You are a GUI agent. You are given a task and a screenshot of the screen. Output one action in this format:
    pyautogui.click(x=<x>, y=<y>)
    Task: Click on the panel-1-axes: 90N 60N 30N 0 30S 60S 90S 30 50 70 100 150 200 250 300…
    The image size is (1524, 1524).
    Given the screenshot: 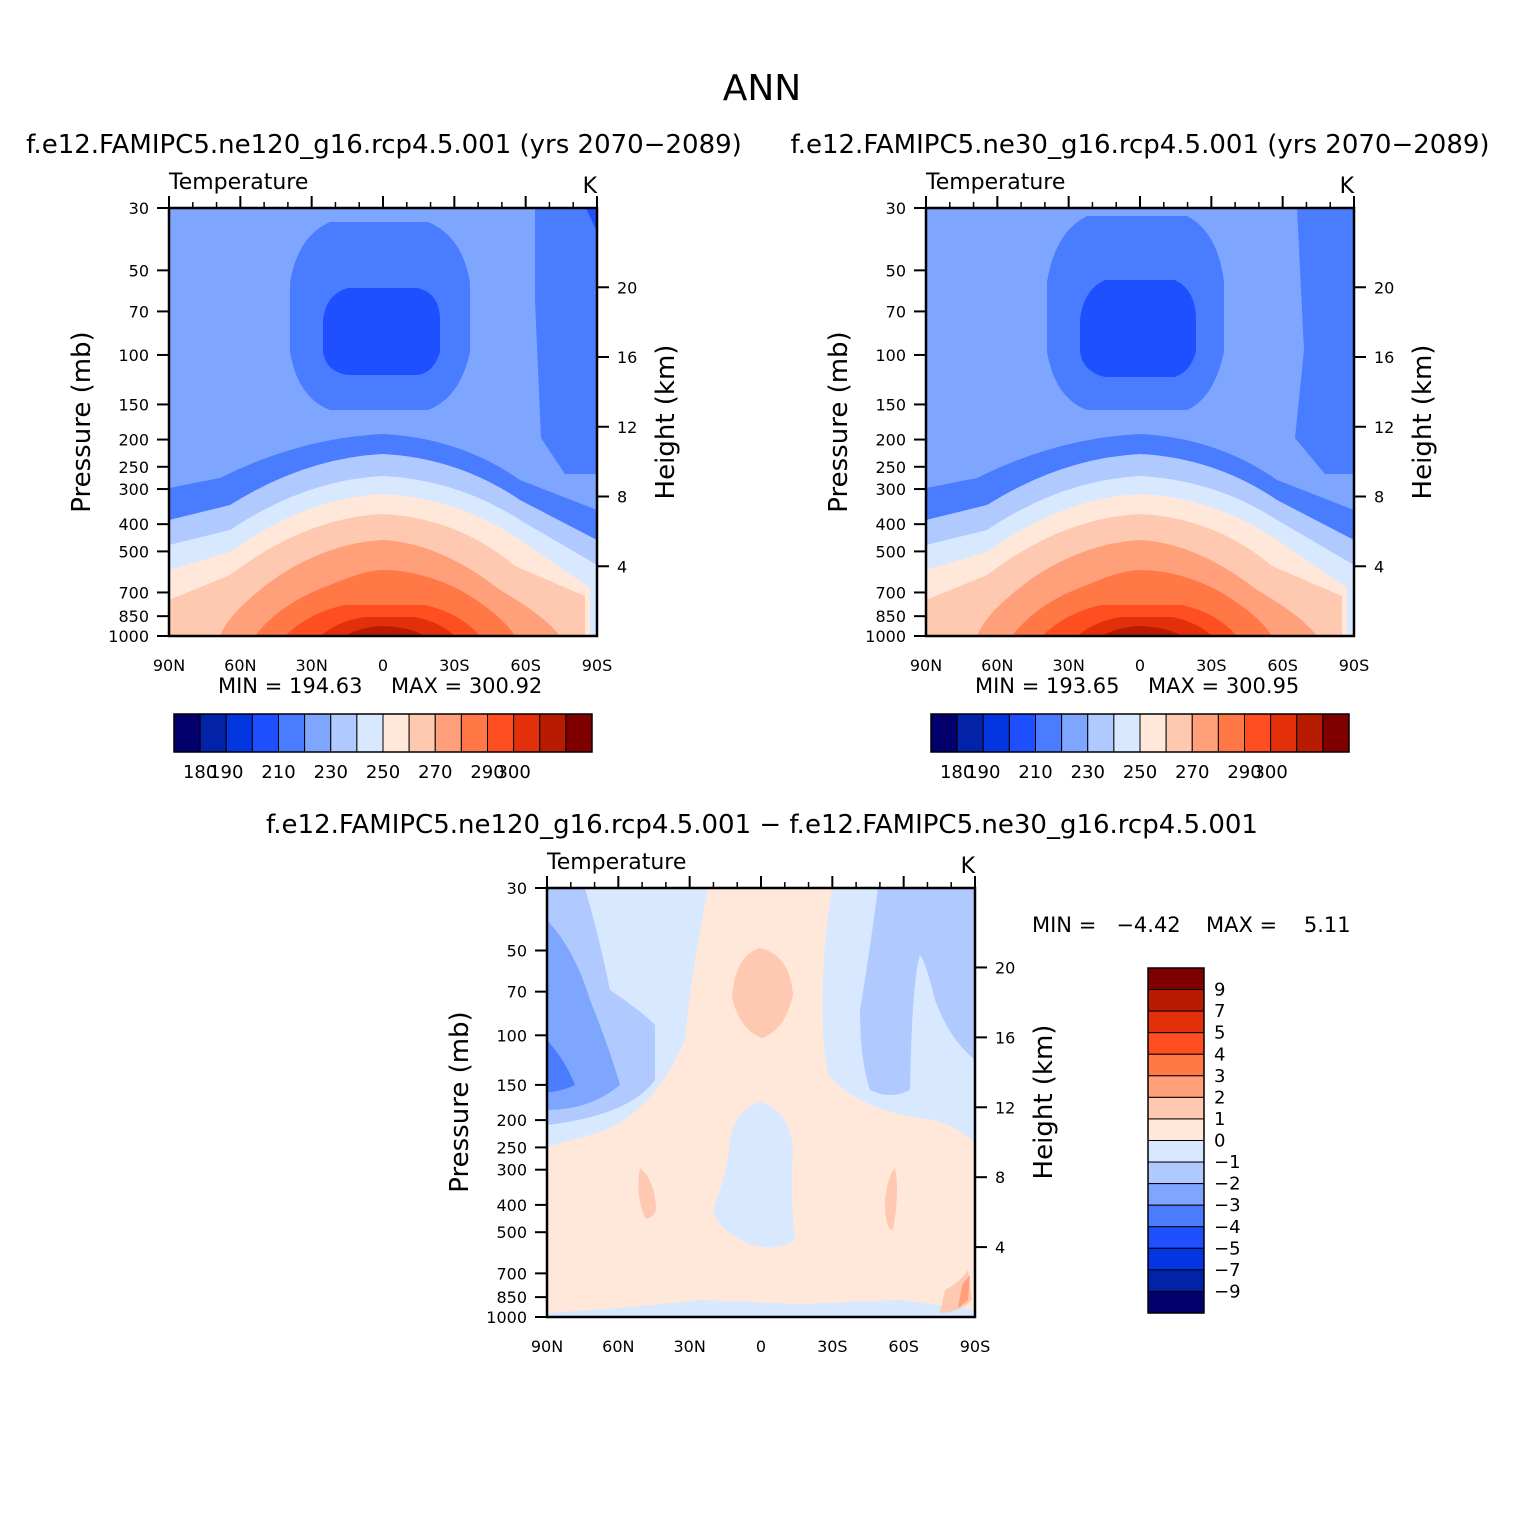 What is the action you would take?
    pyautogui.click(x=372, y=435)
    